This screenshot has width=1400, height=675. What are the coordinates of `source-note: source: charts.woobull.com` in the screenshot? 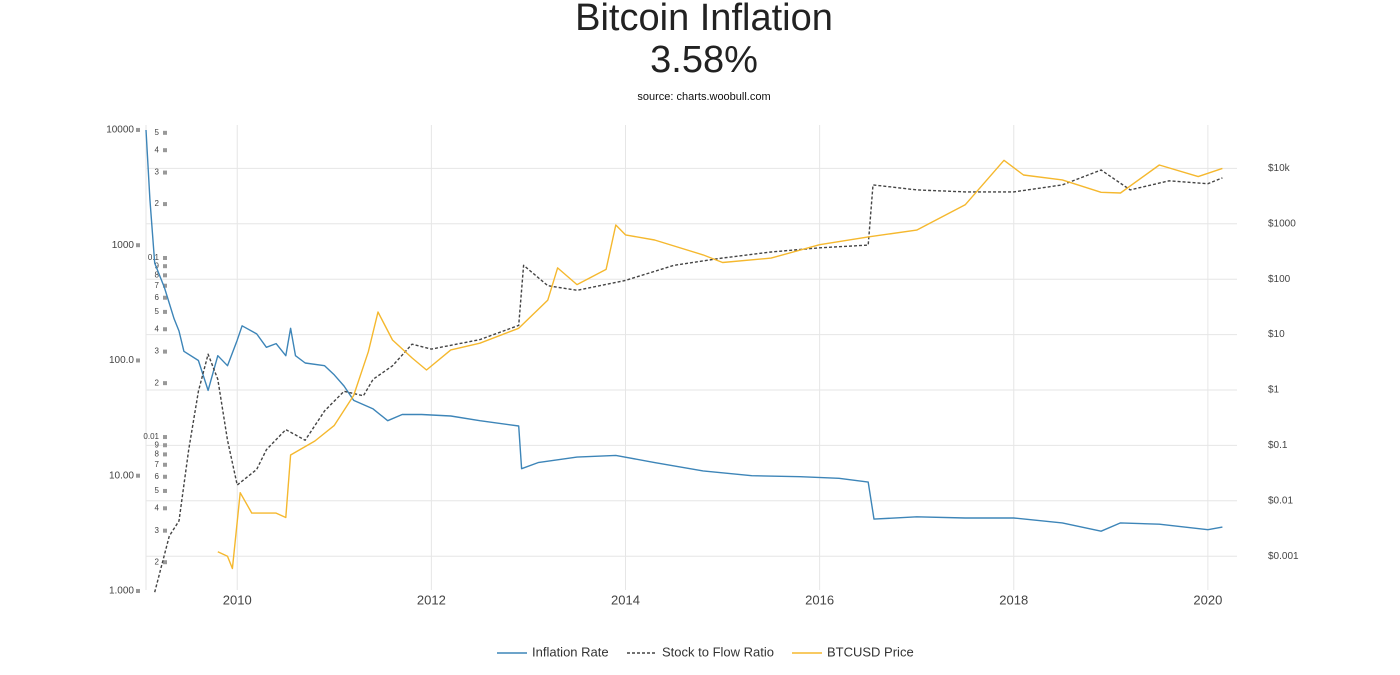 It's located at (703, 97).